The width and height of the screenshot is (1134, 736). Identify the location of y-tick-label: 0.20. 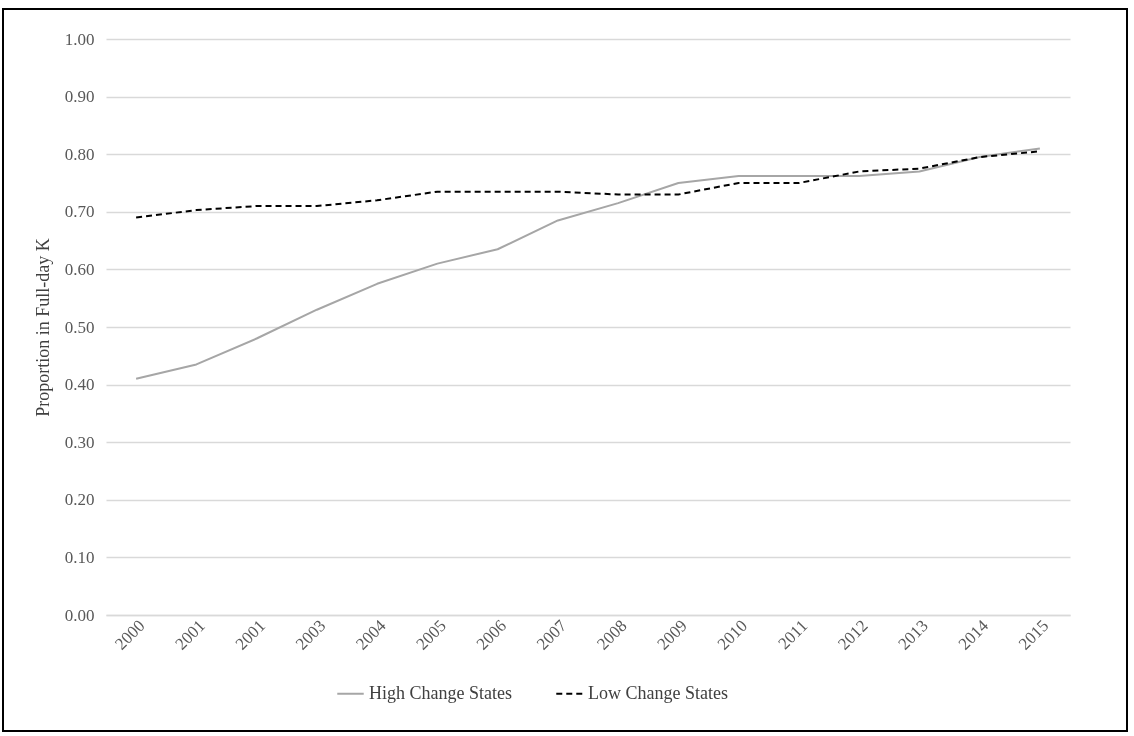
(79, 500).